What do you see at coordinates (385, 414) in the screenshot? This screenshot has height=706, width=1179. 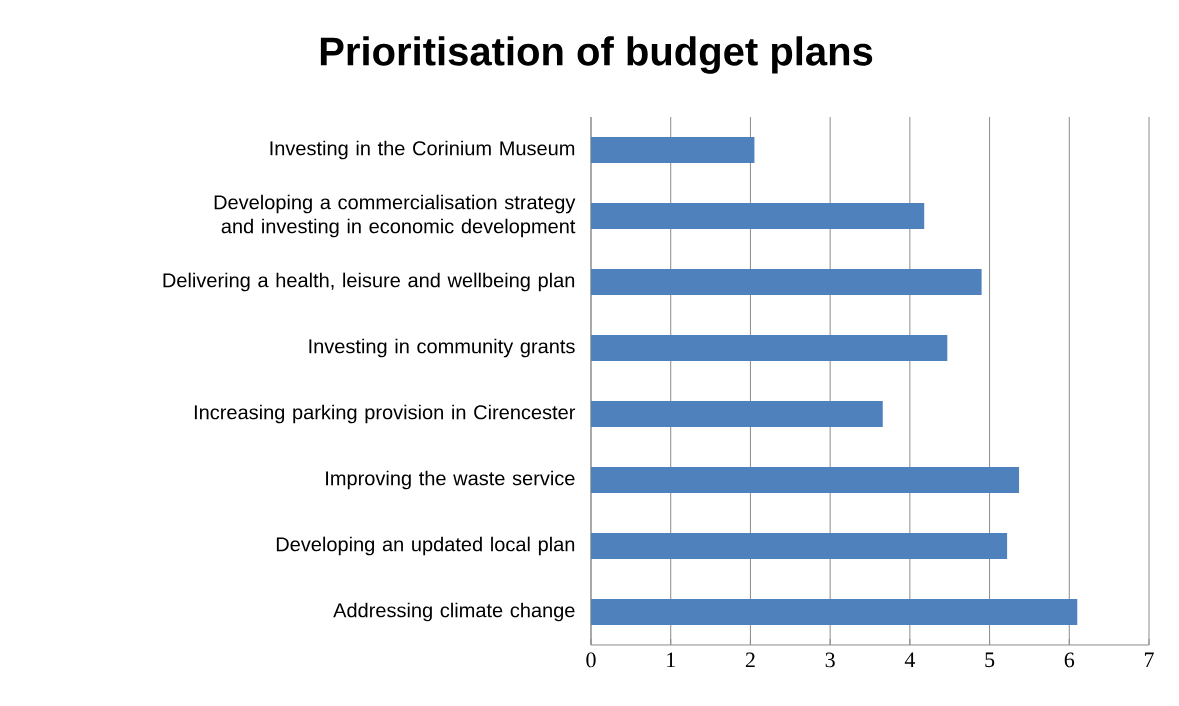 I see `y-tick-label: Increasing parking provision in Cirencester` at bounding box center [385, 414].